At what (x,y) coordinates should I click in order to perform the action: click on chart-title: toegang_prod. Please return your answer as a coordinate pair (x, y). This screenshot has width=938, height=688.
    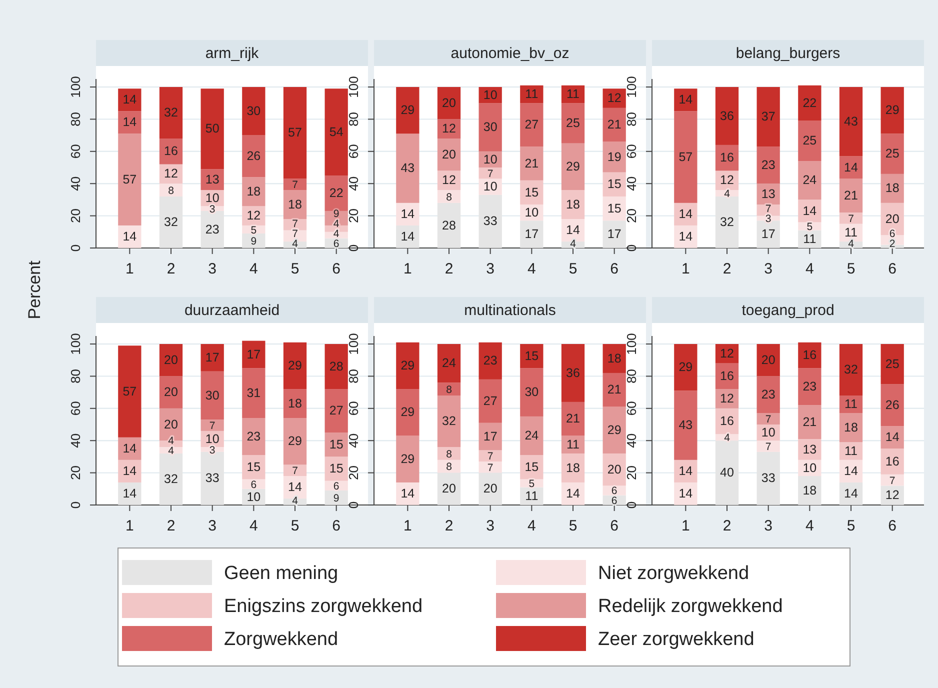
    Looking at the image, I should click on (788, 310).